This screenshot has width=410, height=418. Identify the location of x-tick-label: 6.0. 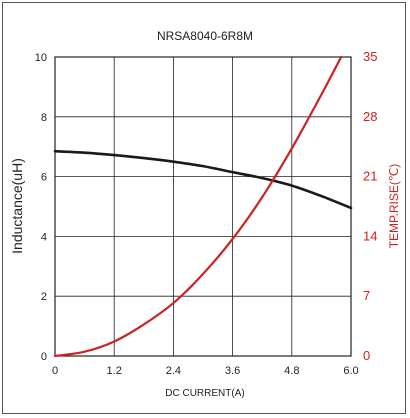
(350, 371).